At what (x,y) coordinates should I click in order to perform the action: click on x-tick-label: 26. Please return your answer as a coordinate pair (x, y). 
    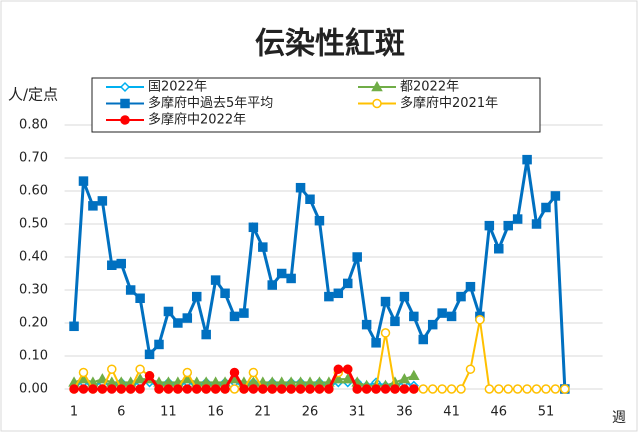
    Looking at the image, I should click on (310, 412).